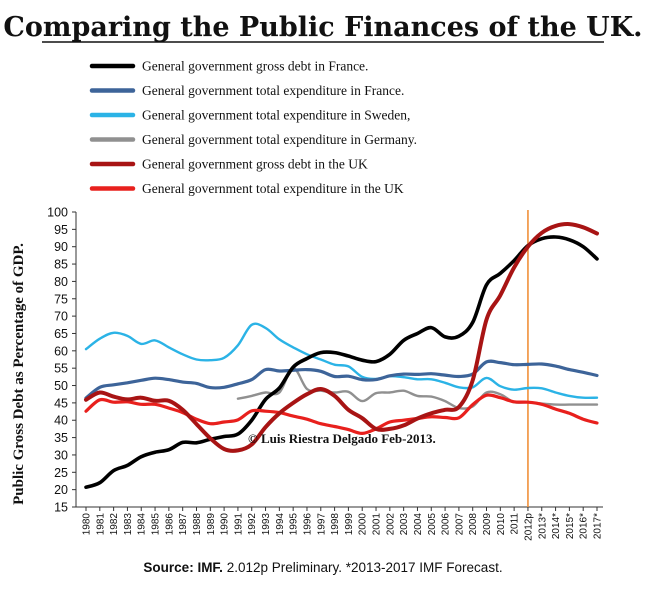 Image resolution: width=645 pixels, height=597 pixels. What do you see at coordinates (210, 567) in the screenshot?
I see `source-org: IMF.` at bounding box center [210, 567].